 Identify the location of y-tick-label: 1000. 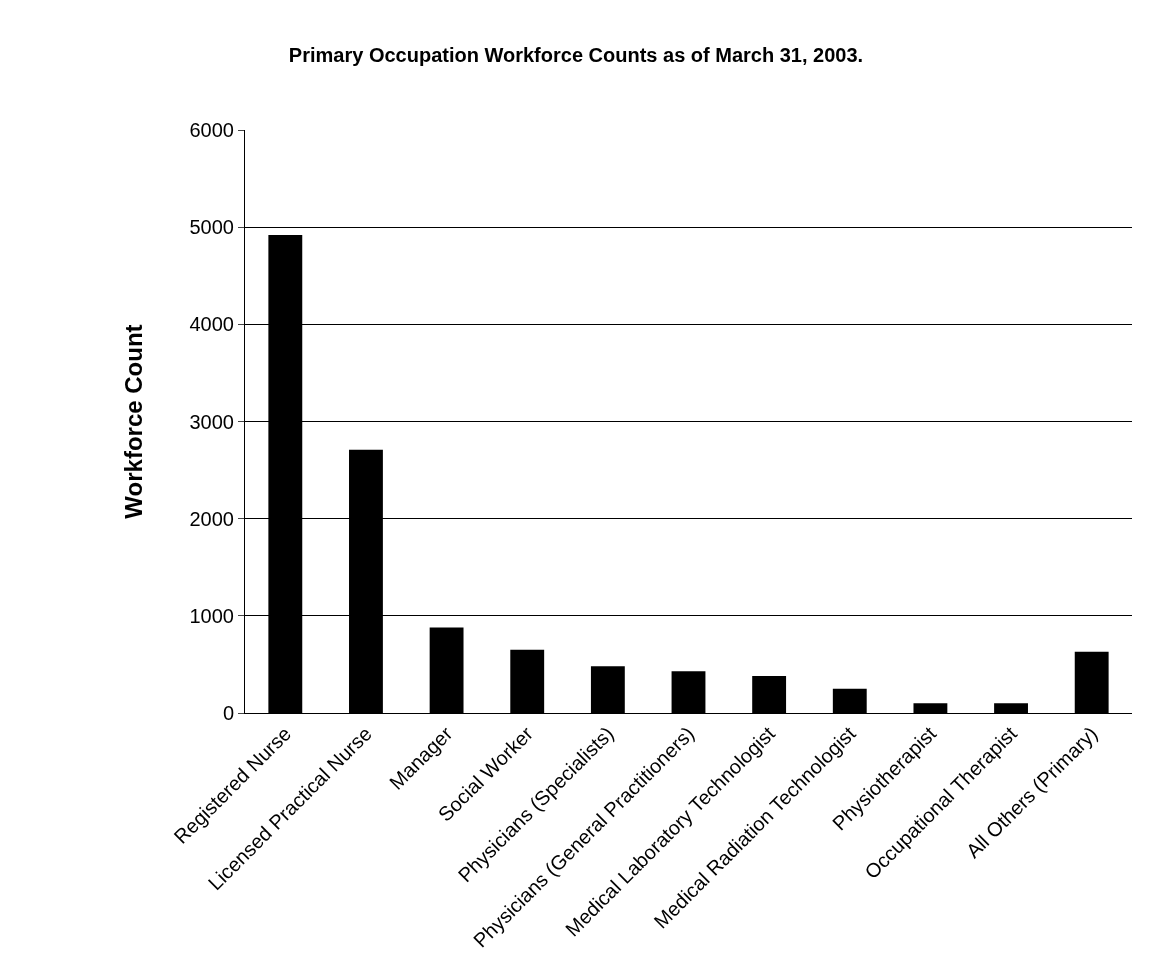
(211, 615).